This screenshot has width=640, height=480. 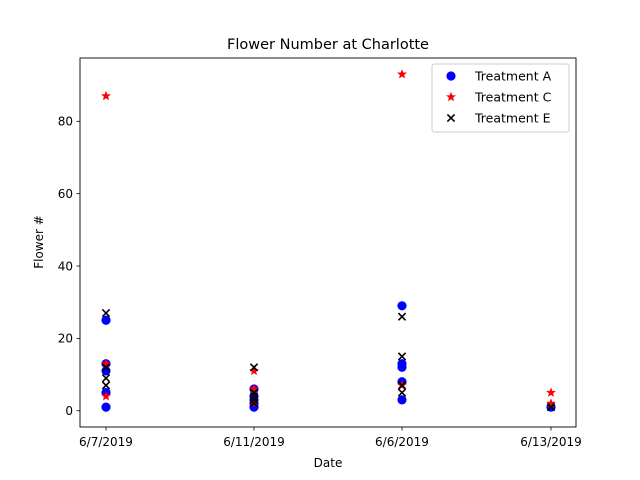 I want to click on y-tick-label: 20, so click(x=65, y=339).